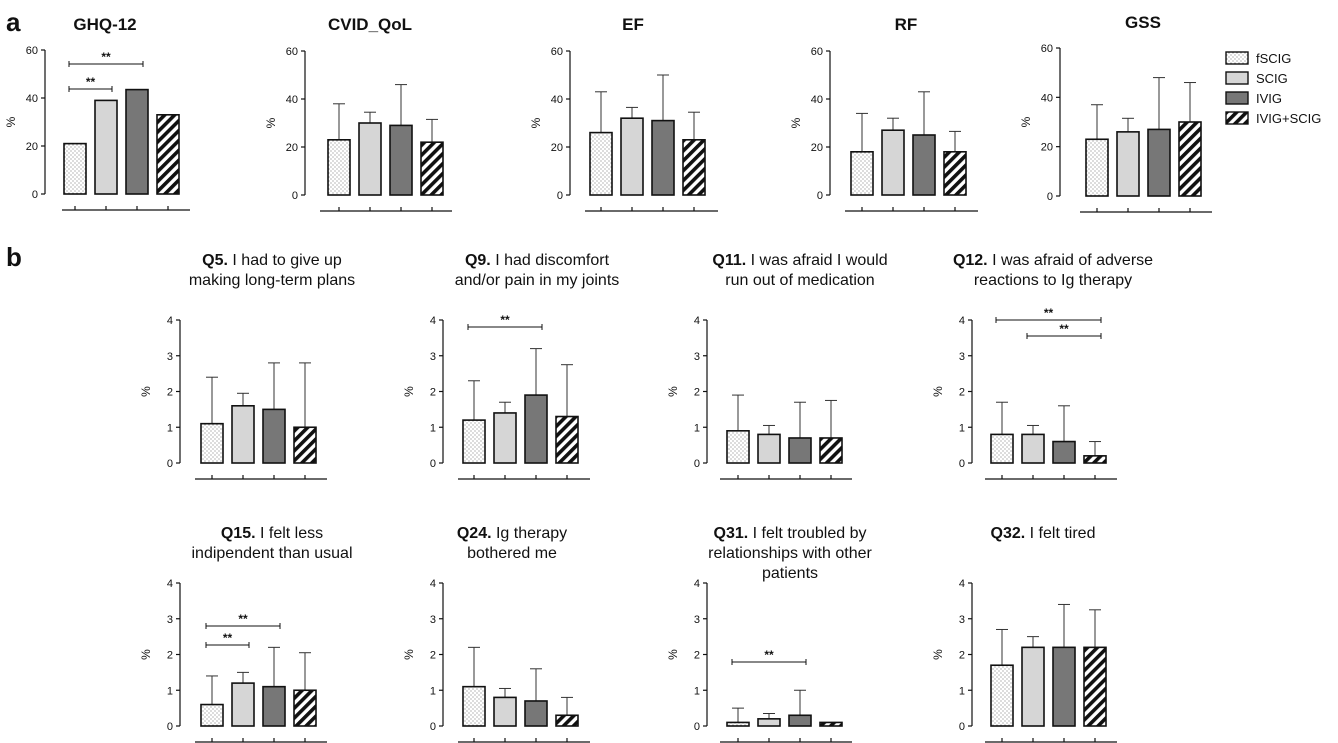  I want to click on chart-title-line: GHQ-12, so click(104, 24).